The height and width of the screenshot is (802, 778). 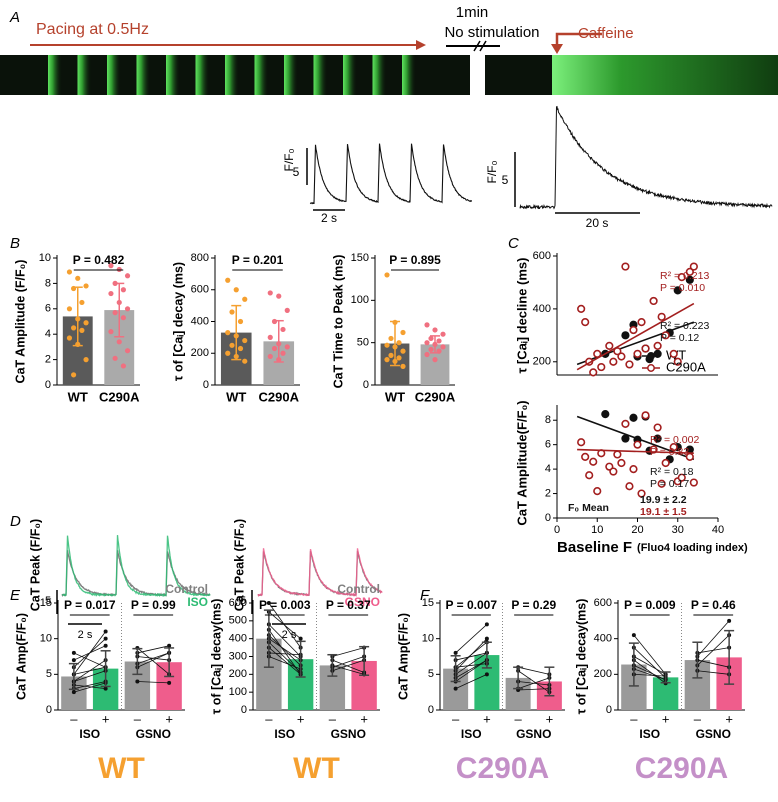 What do you see at coordinates (665, 75) in the screenshot?
I see `caffeine-signal` at bounding box center [665, 75].